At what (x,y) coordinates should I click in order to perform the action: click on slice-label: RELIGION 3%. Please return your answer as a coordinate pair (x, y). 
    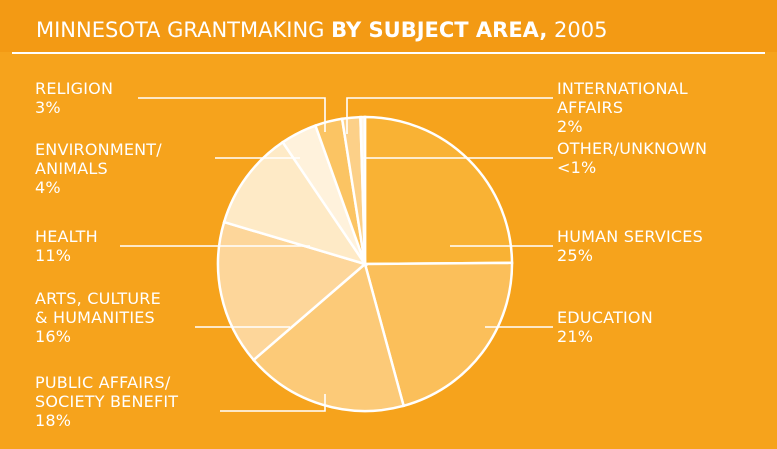
    Looking at the image, I should click on (74, 98).